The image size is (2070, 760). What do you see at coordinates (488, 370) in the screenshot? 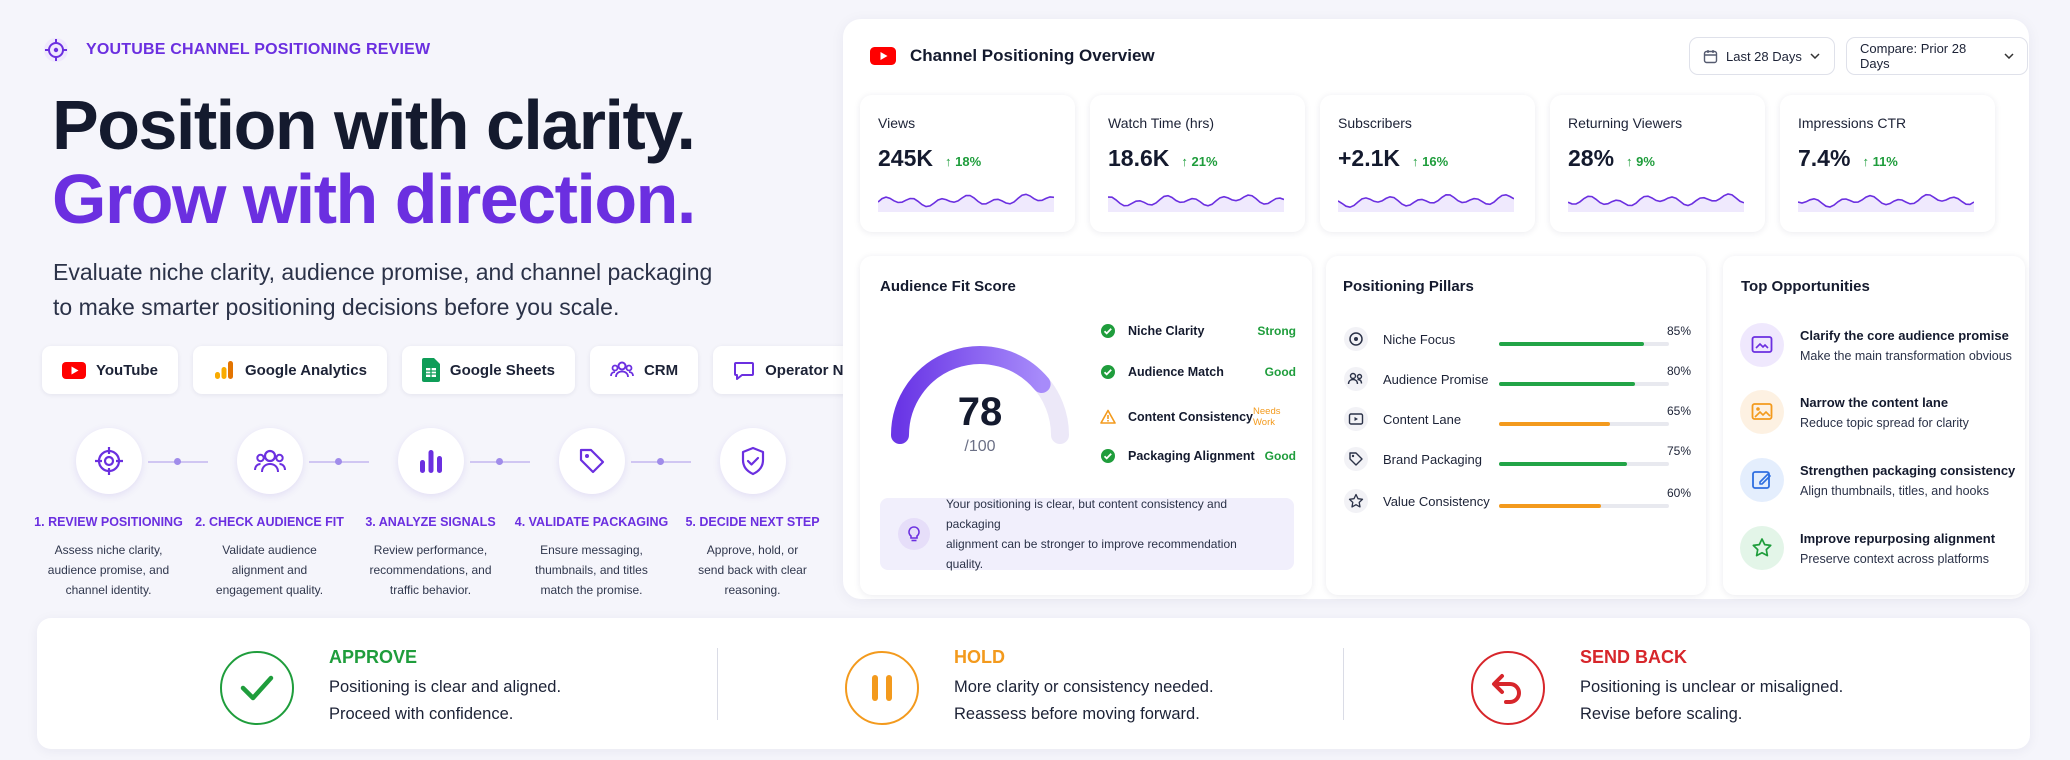
I see `chip-google-sheets: Google Sheets` at bounding box center [488, 370].